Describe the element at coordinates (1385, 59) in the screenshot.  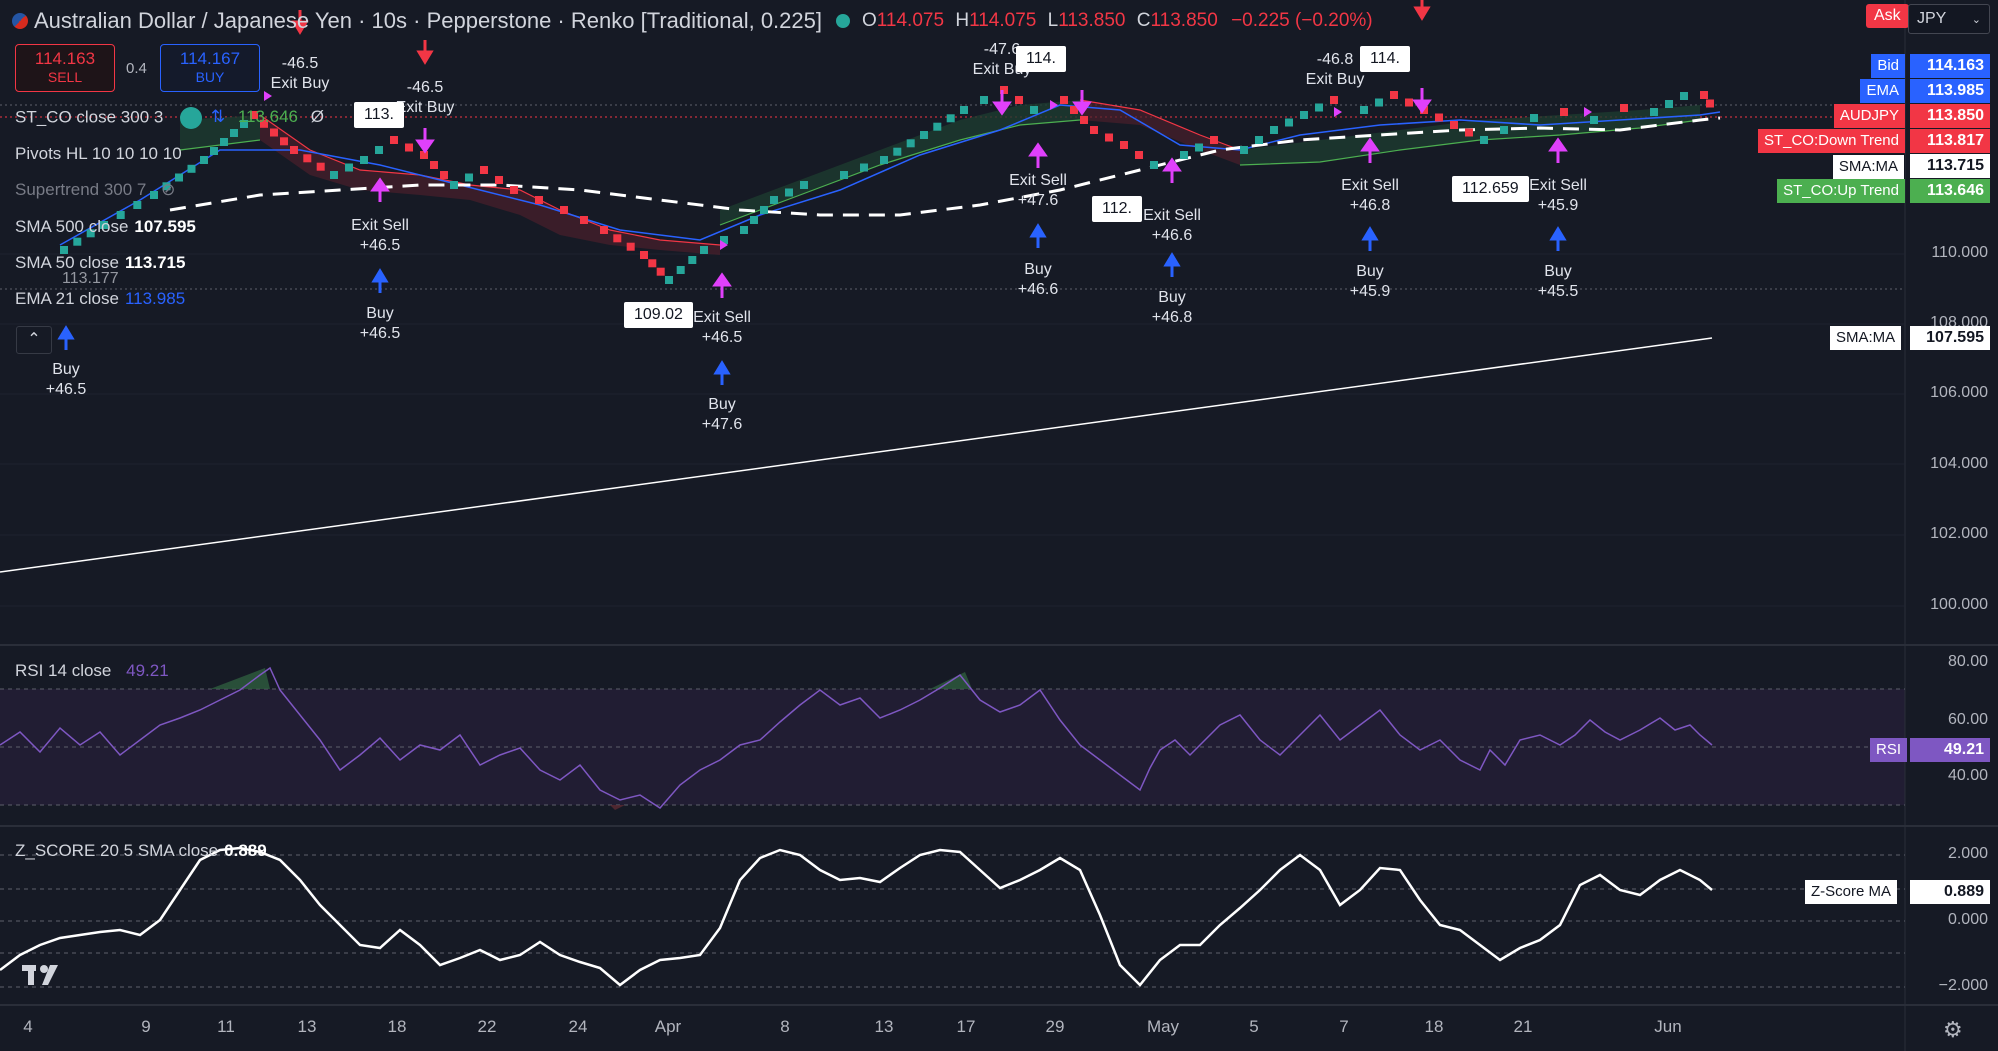
I see `pivot-label: 114.` at that location.